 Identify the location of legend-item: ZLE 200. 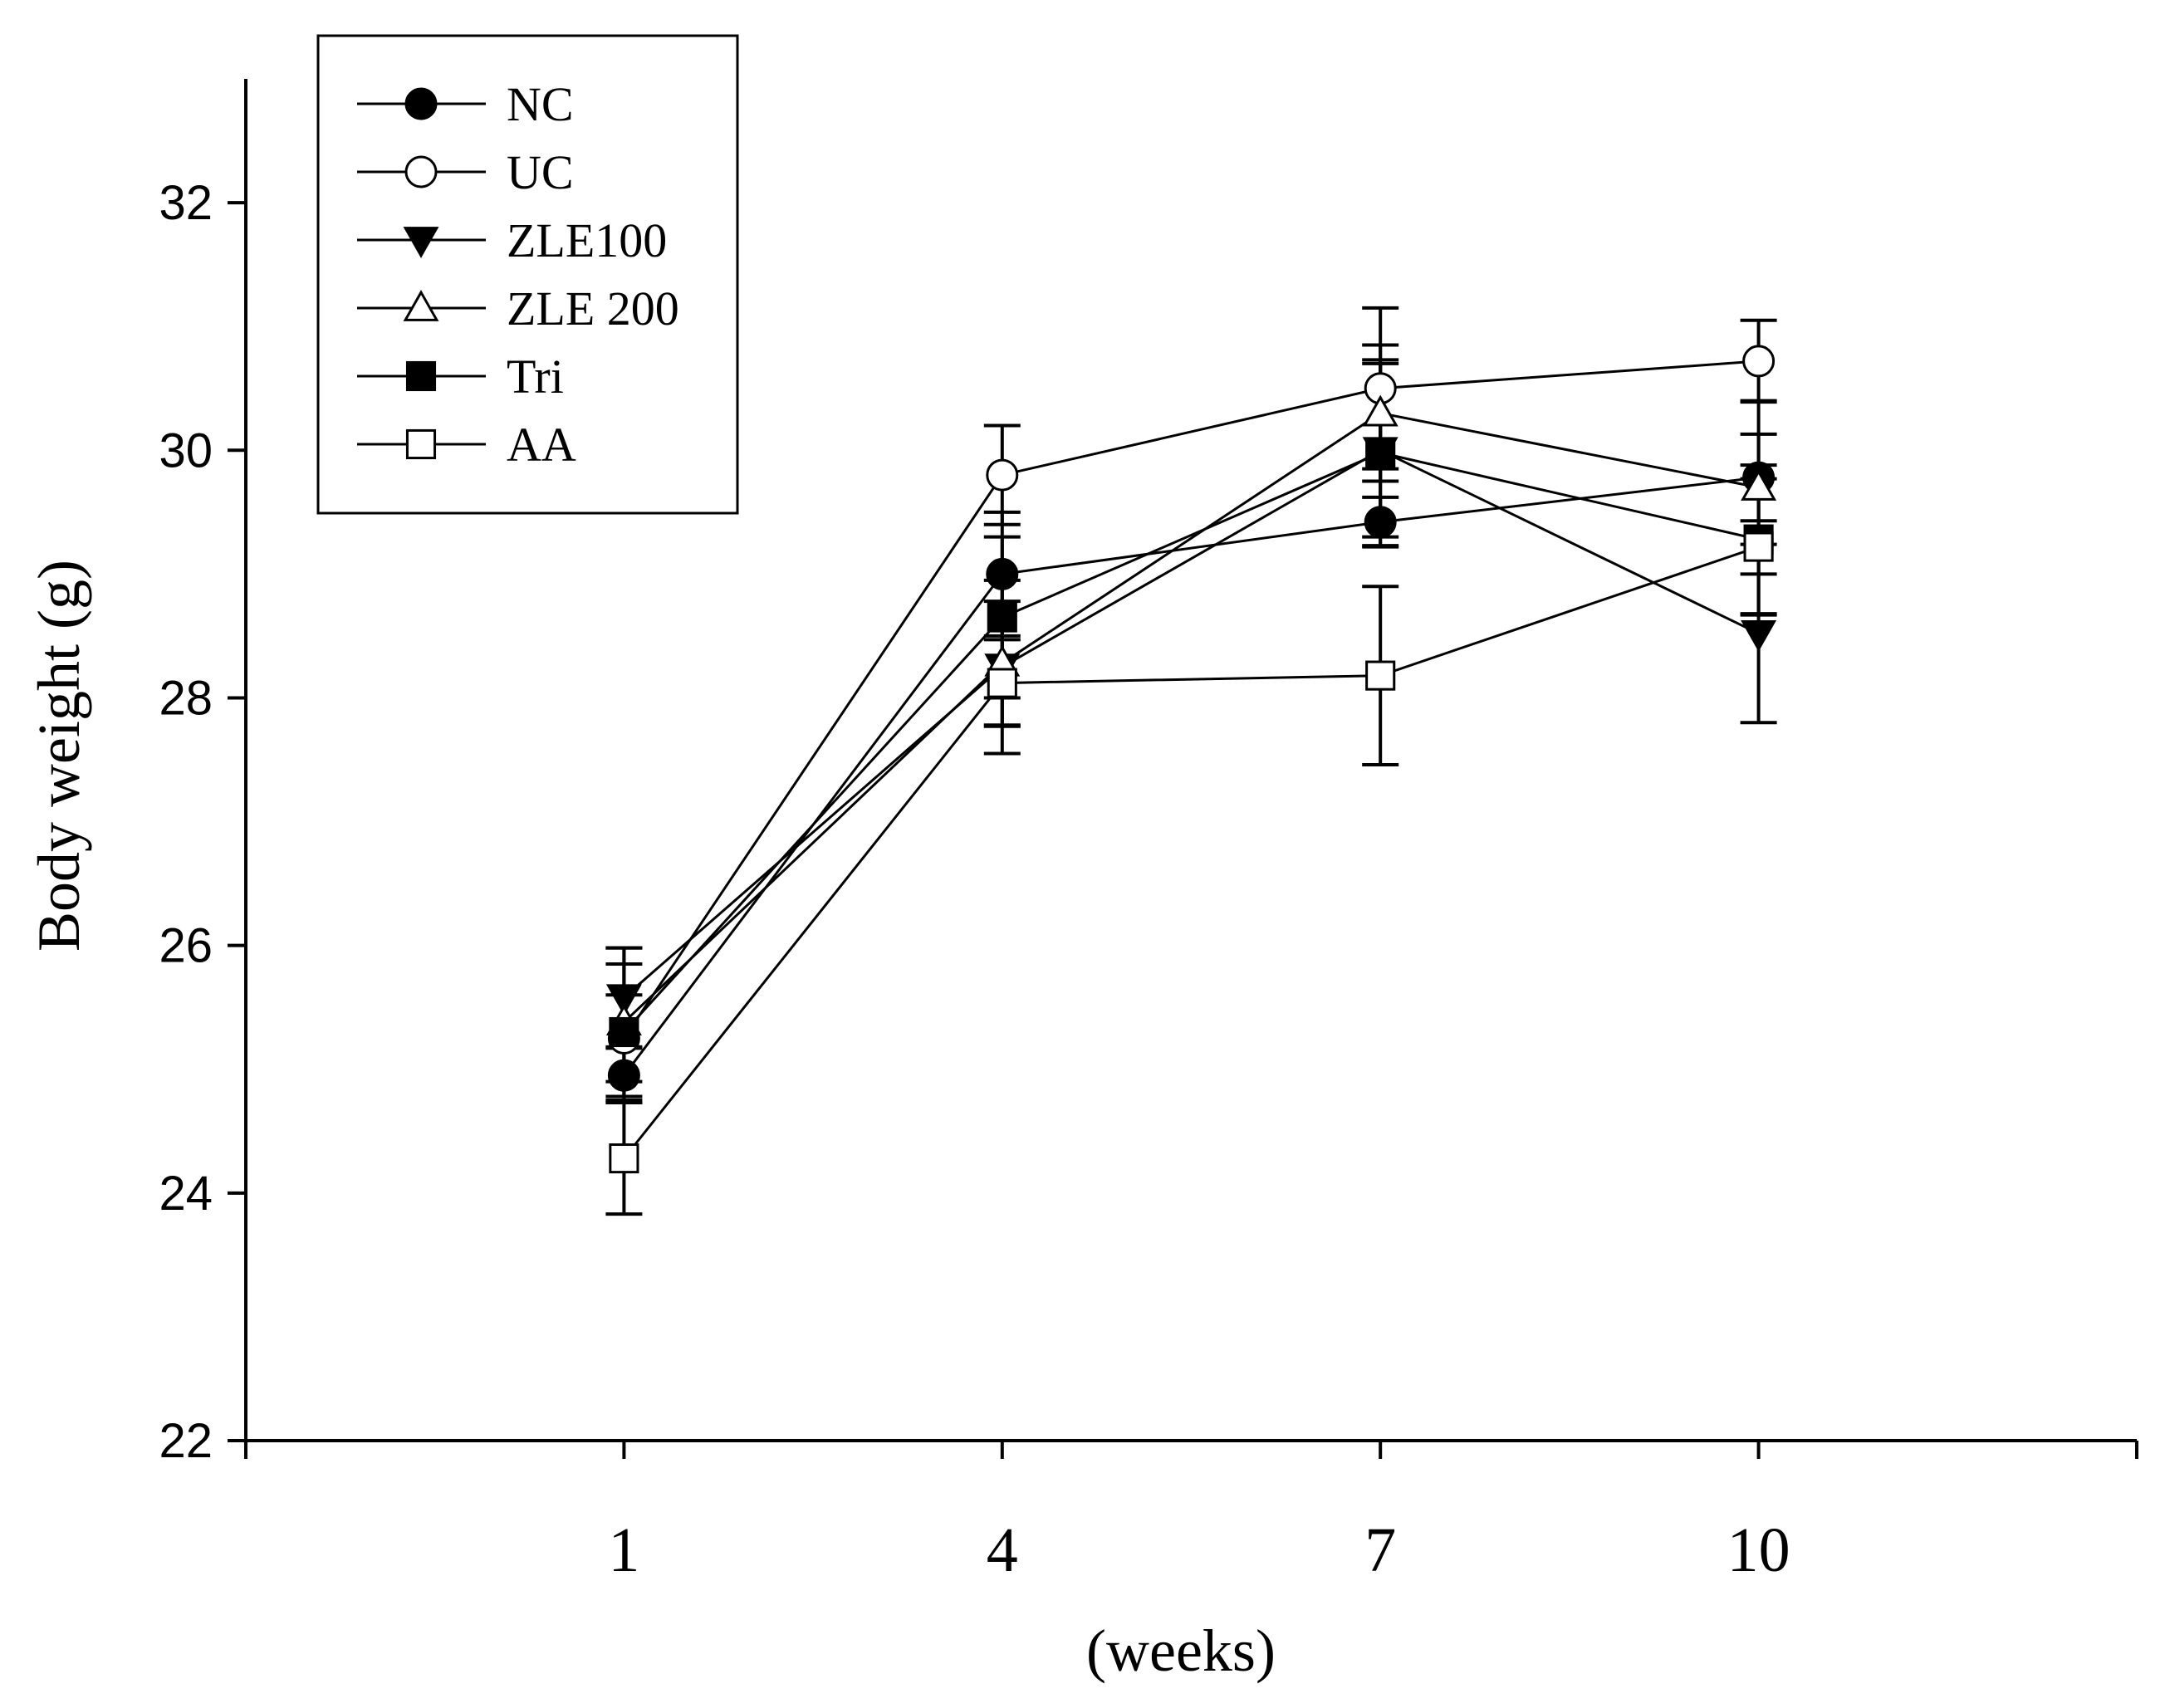
(518, 308).